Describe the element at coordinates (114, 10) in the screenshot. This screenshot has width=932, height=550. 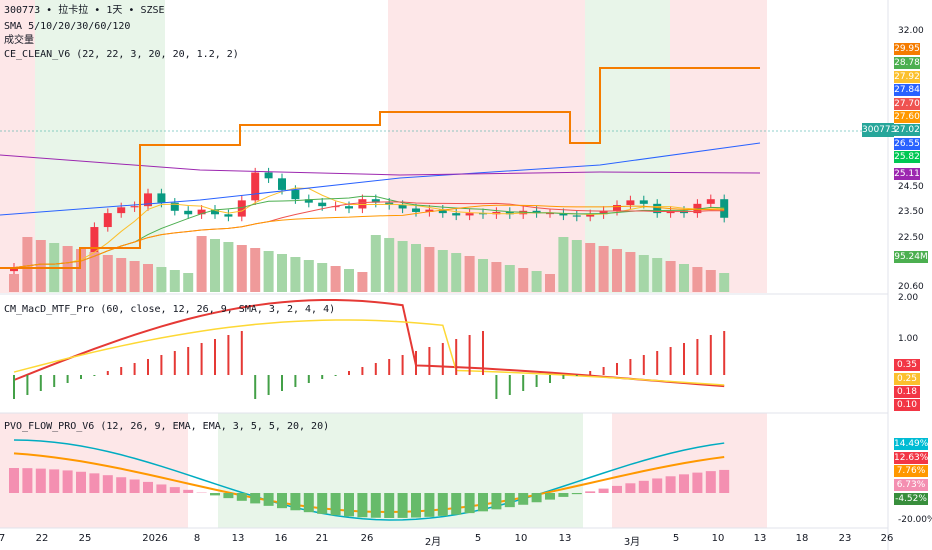
I see `interval-label: 1天` at that location.